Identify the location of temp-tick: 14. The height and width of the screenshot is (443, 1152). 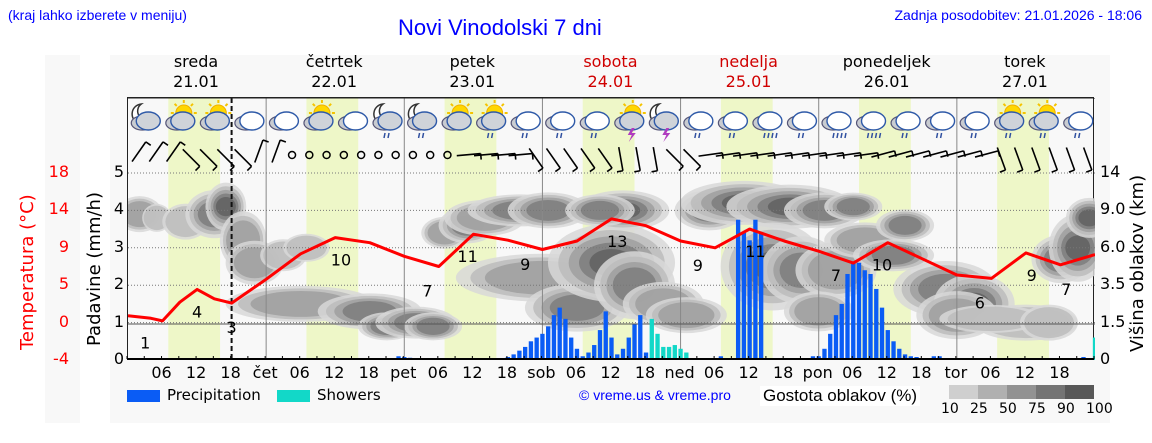
(58, 209).